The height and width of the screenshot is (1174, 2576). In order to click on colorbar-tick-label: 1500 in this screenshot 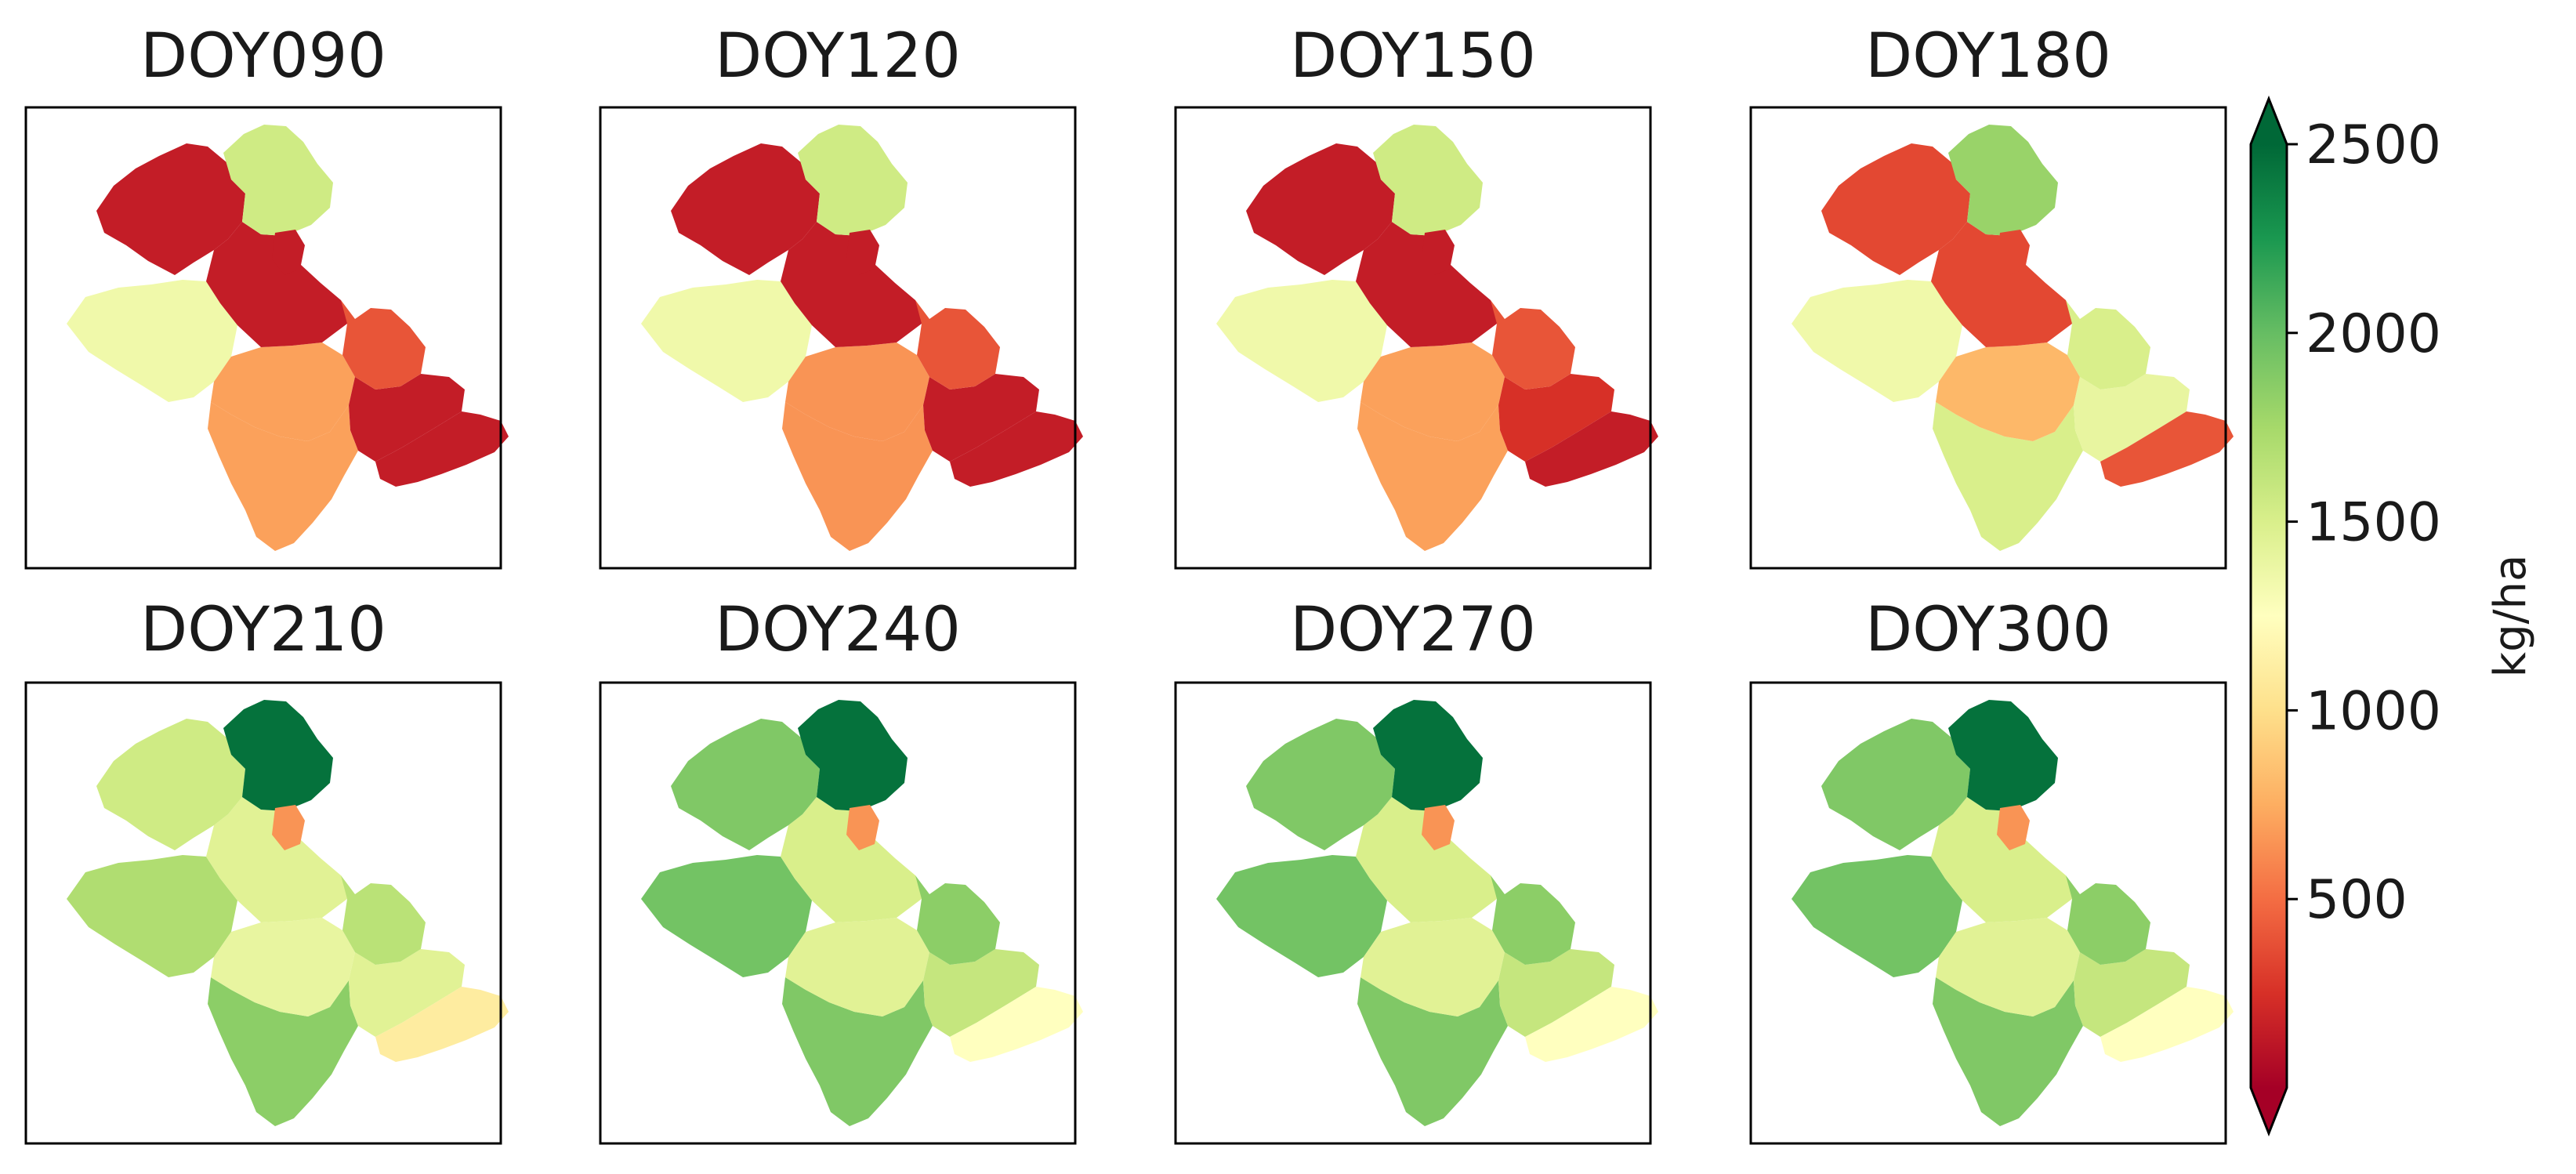, I will do `click(2373, 523)`.